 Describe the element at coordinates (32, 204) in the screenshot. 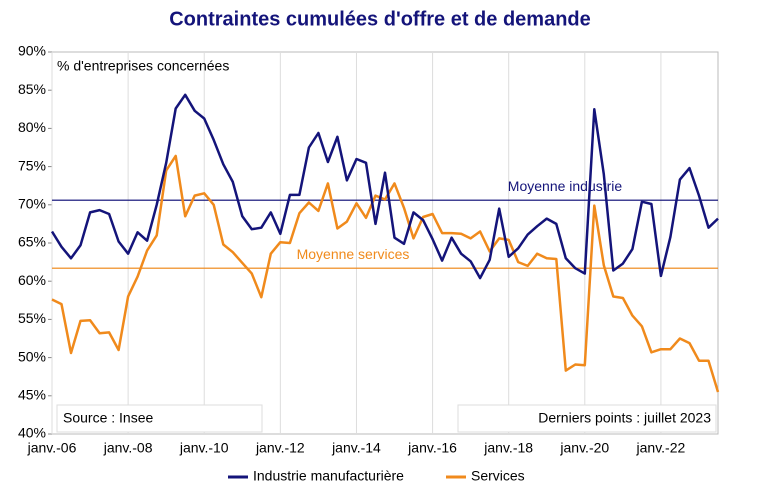

I see `y-tick-label: 70%` at that location.